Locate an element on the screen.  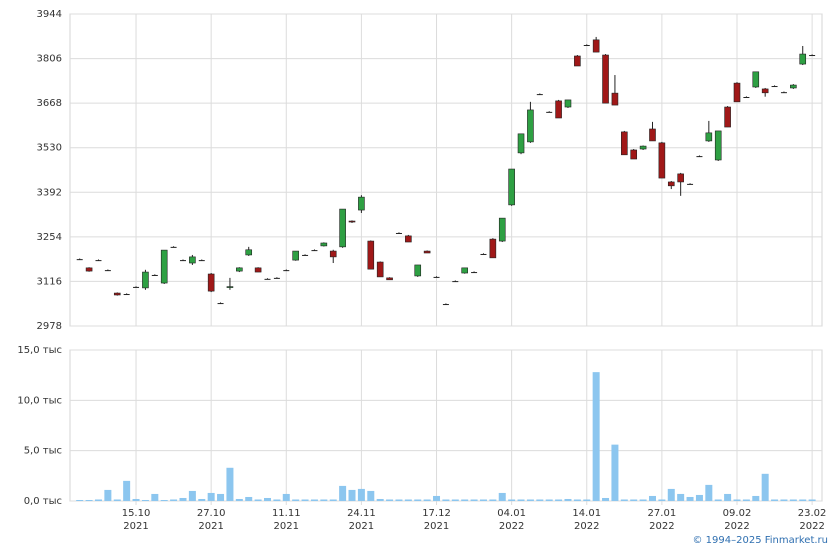
y-tick-label: 3530 is located at coordinates (49, 148).